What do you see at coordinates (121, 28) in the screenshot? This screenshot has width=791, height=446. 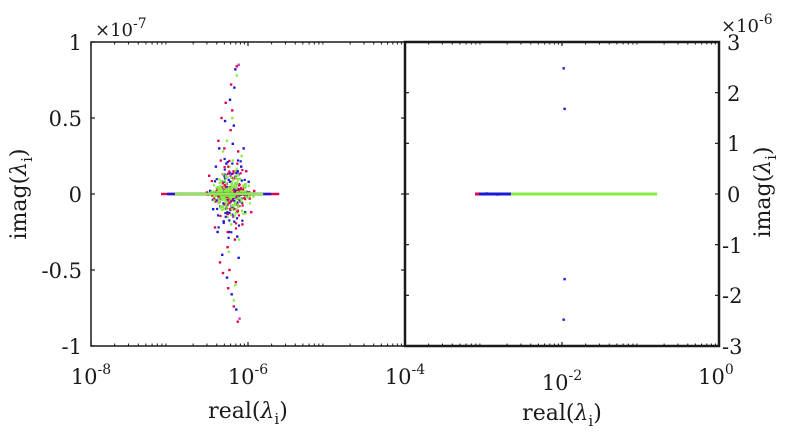 I see `left-y-multiplier: ×10⁻⁷` at bounding box center [121, 28].